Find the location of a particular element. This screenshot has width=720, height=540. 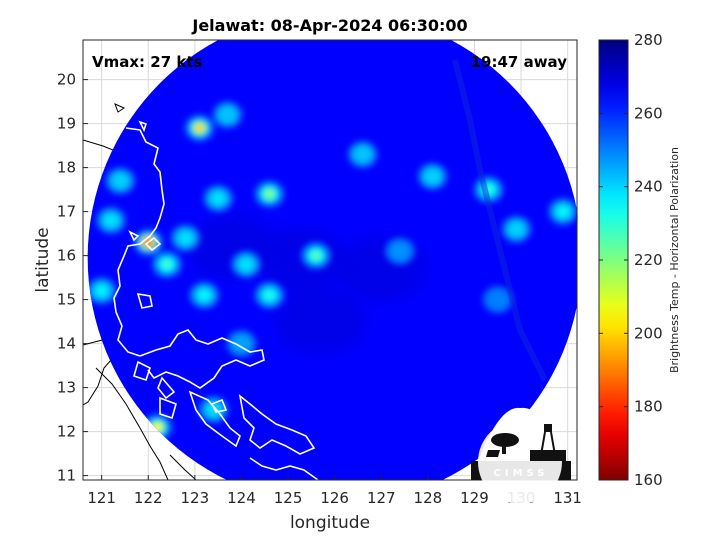

x-tick-label: 126 is located at coordinates (334, 498).